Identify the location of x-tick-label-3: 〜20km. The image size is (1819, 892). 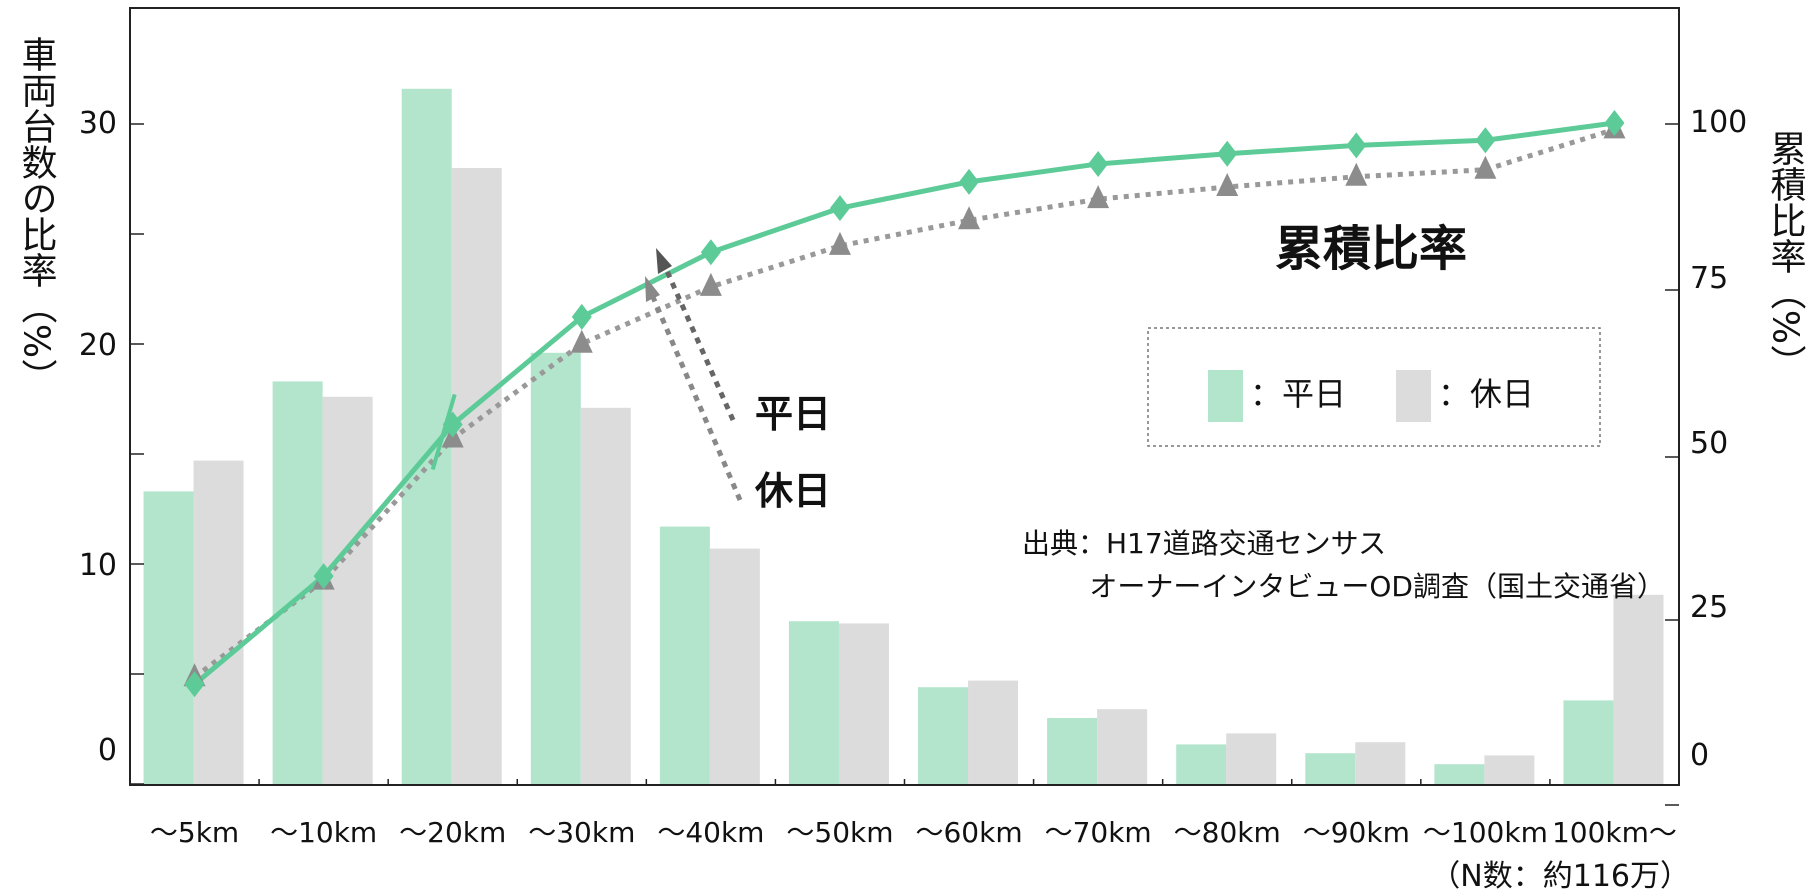
(452, 832).